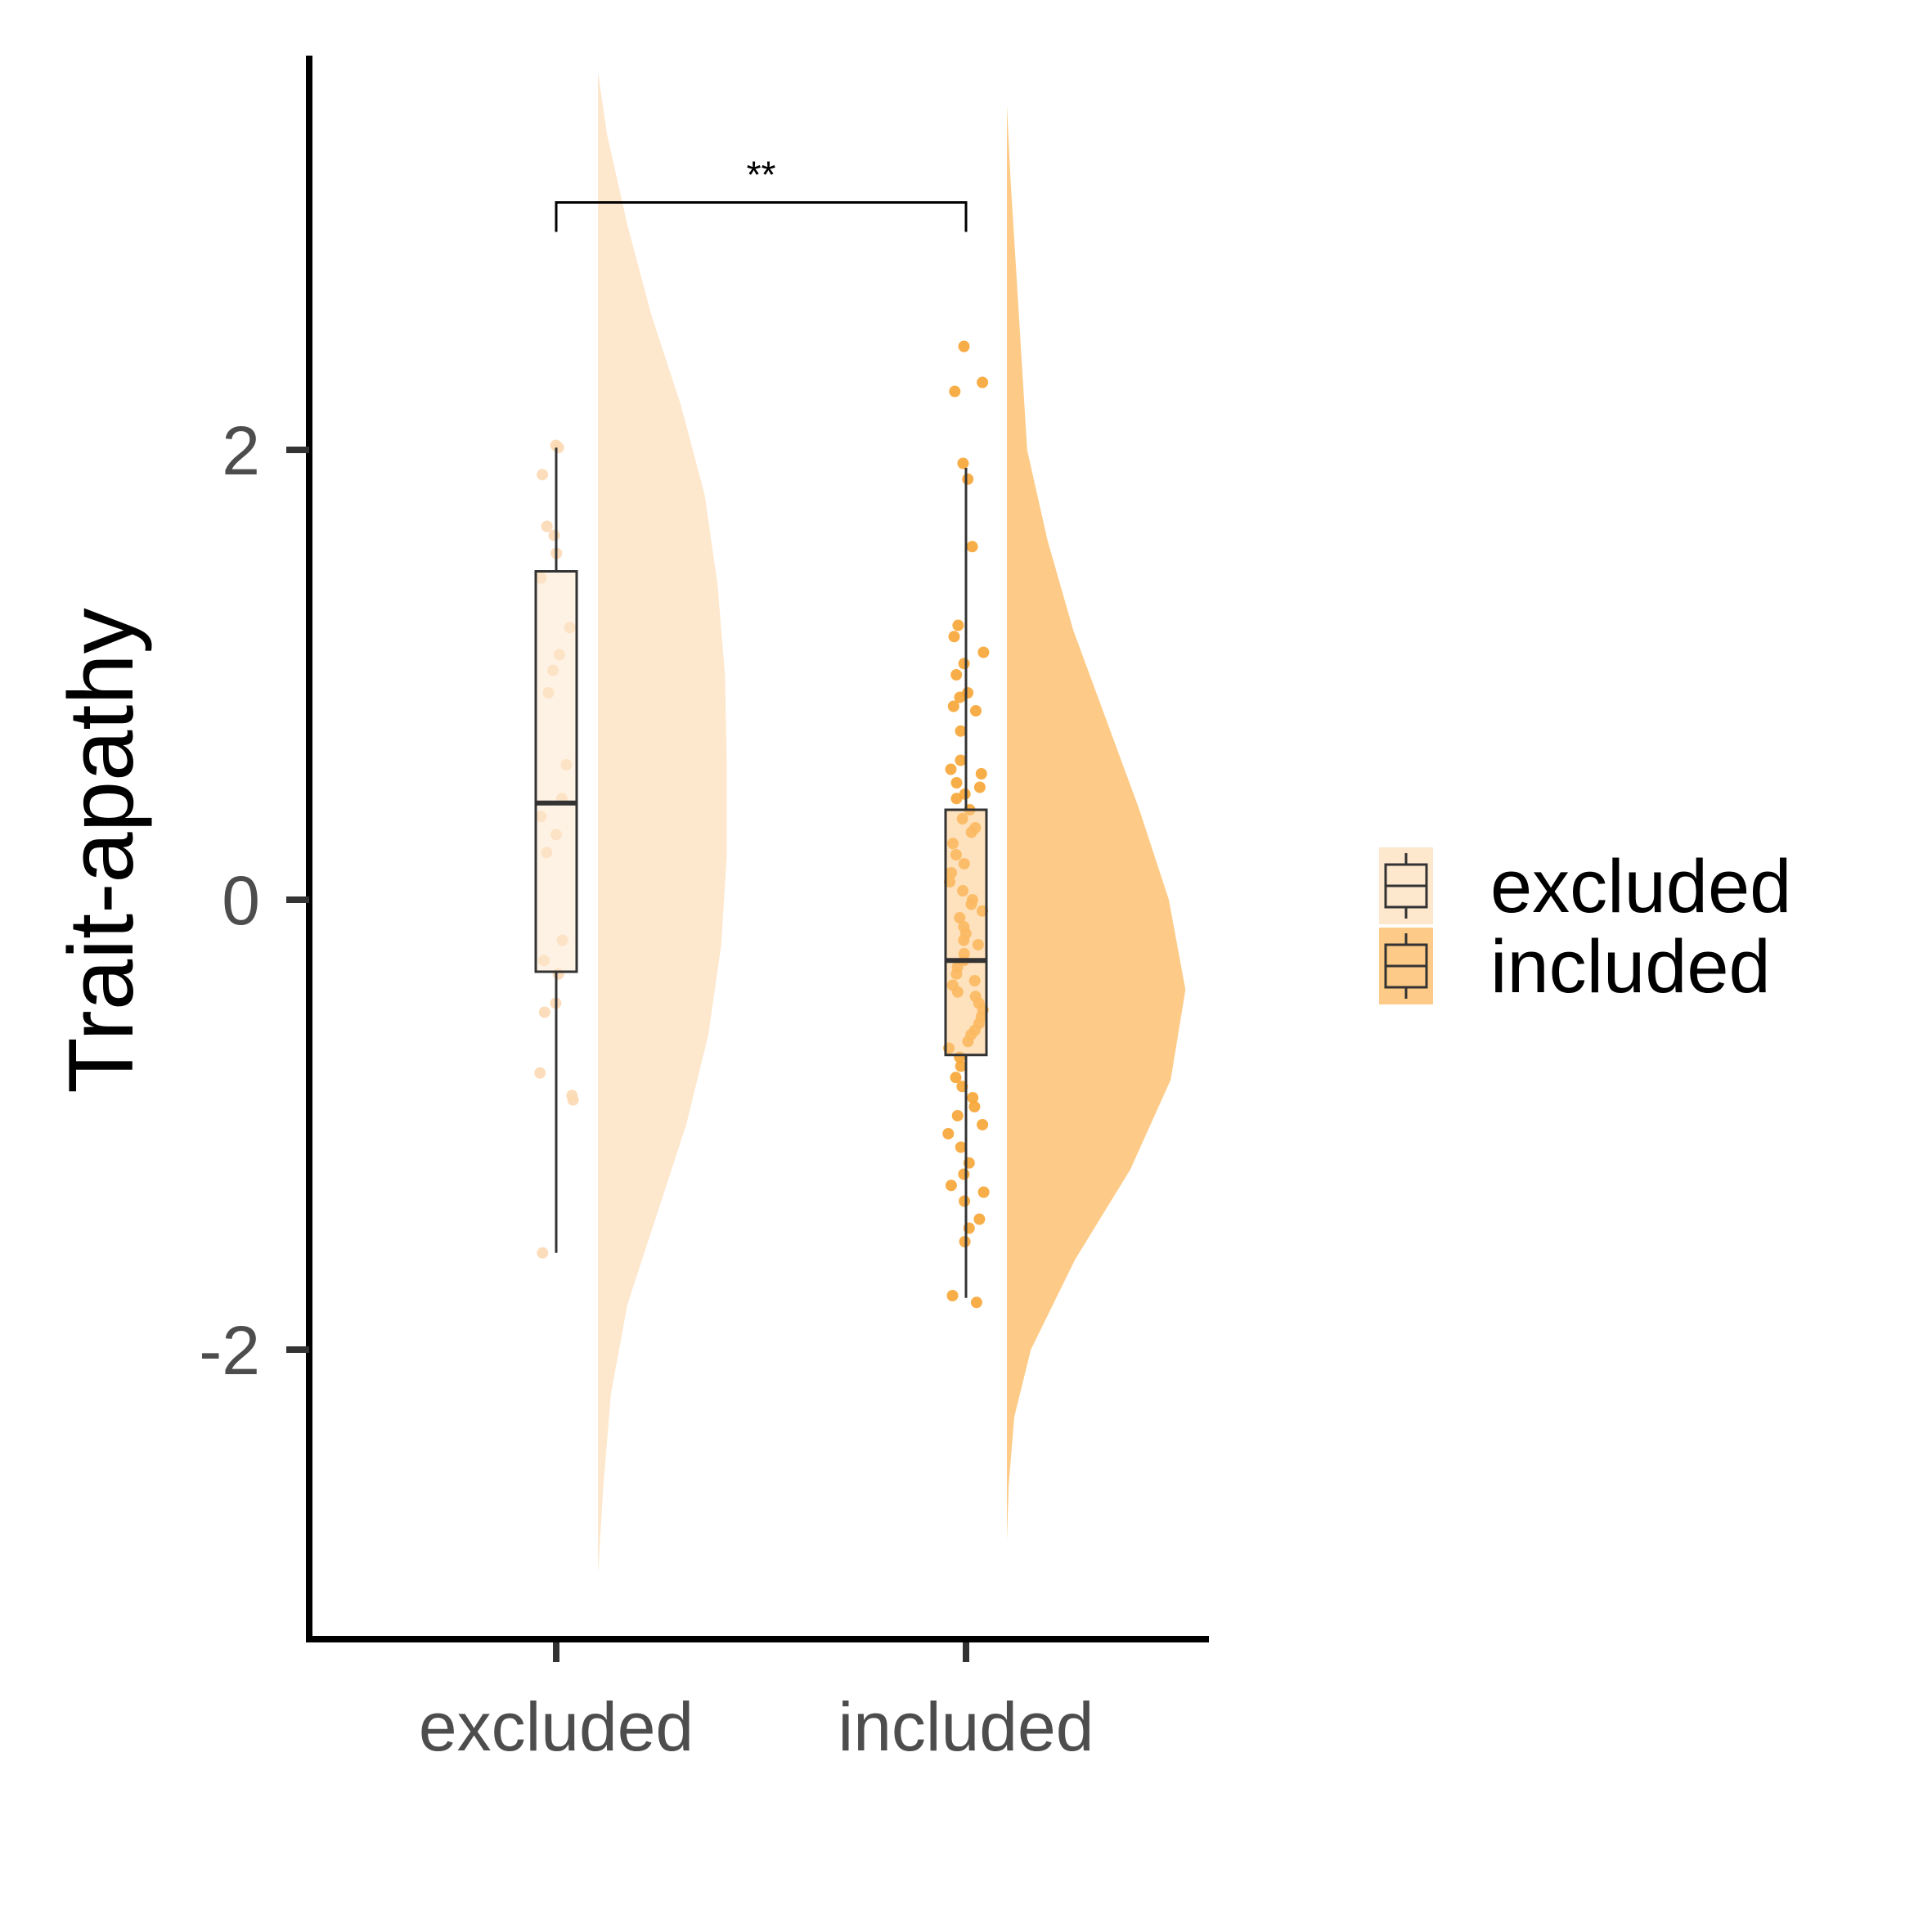  Describe the element at coordinates (663, 823) in the screenshot. I see `density-cloud-excluded` at that location.